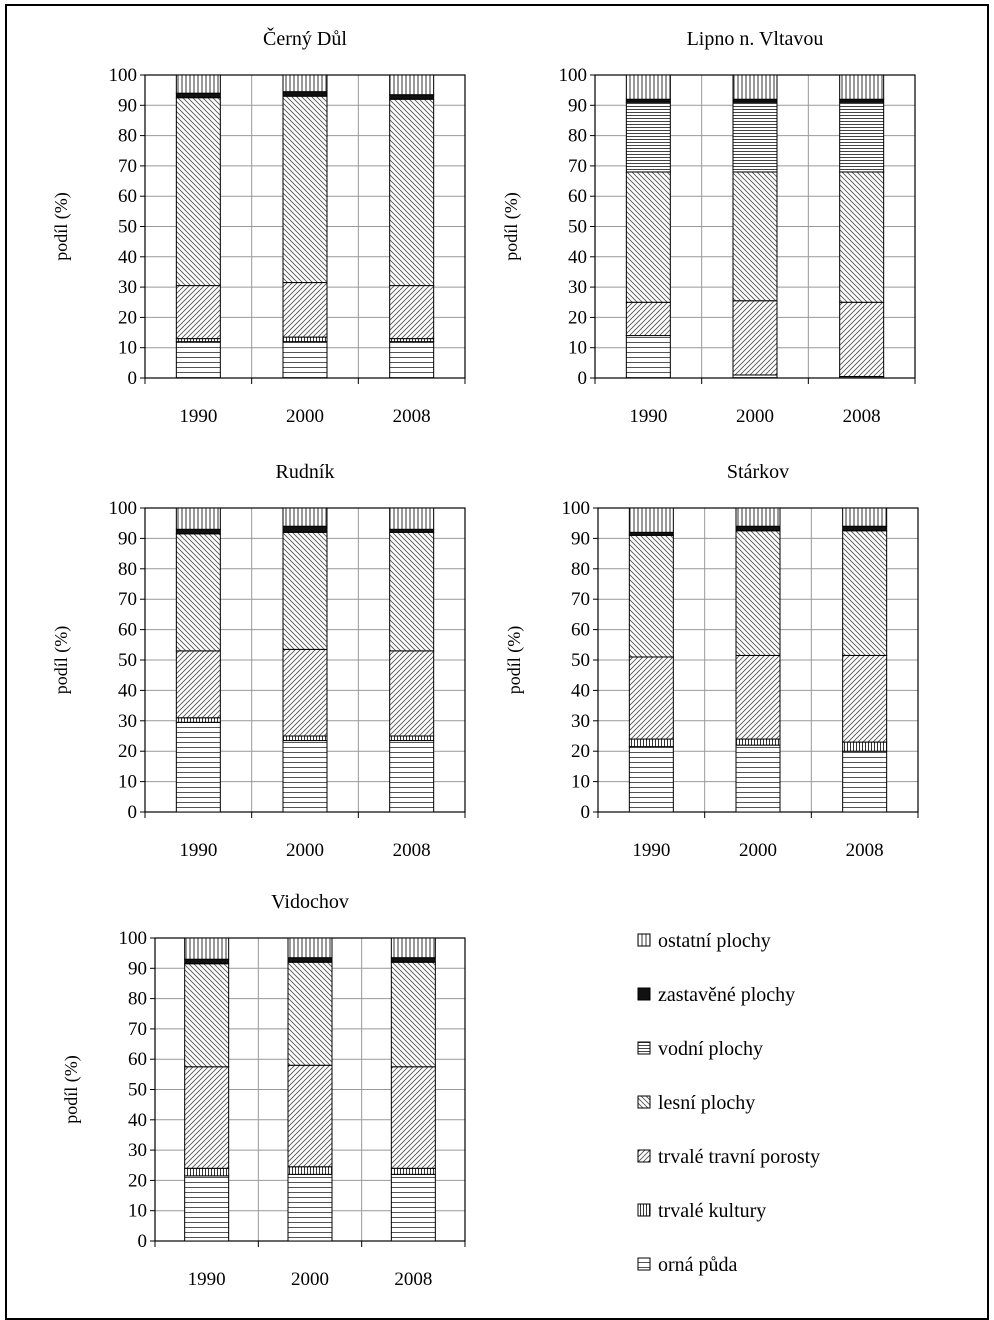 The image size is (994, 1320). I want to click on legend-item-trvale-travni-porosty: trvalé travní porosty, so click(728, 1157).